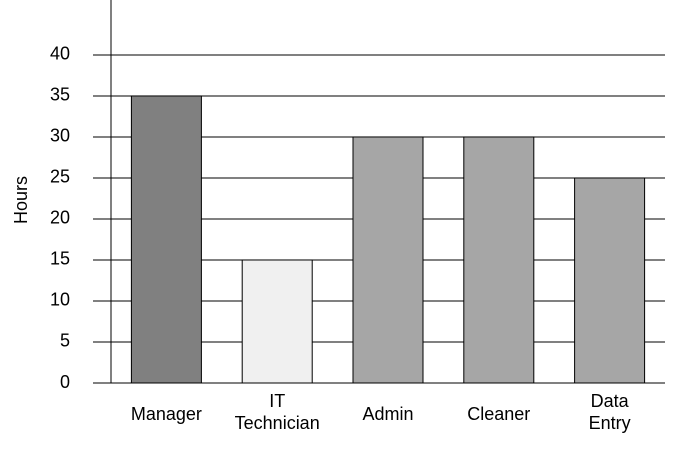 This screenshot has width=677, height=453. Describe the element at coordinates (60, 259) in the screenshot. I see `y-tick-label: 15` at that location.